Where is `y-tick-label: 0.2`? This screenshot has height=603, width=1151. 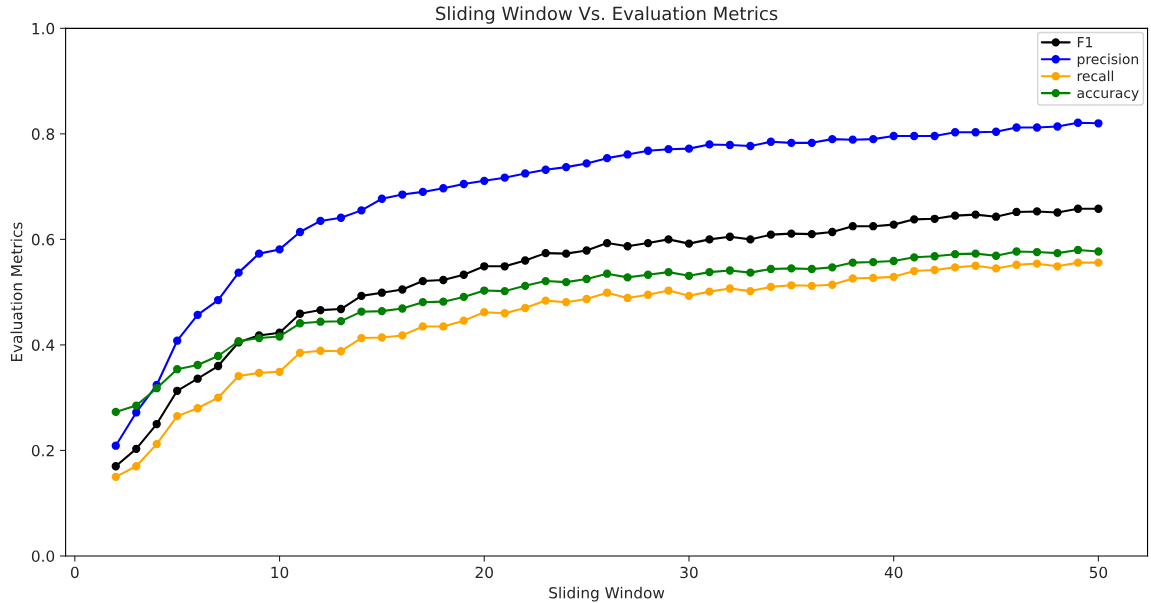 y-tick-label: 0.2 is located at coordinates (42, 450).